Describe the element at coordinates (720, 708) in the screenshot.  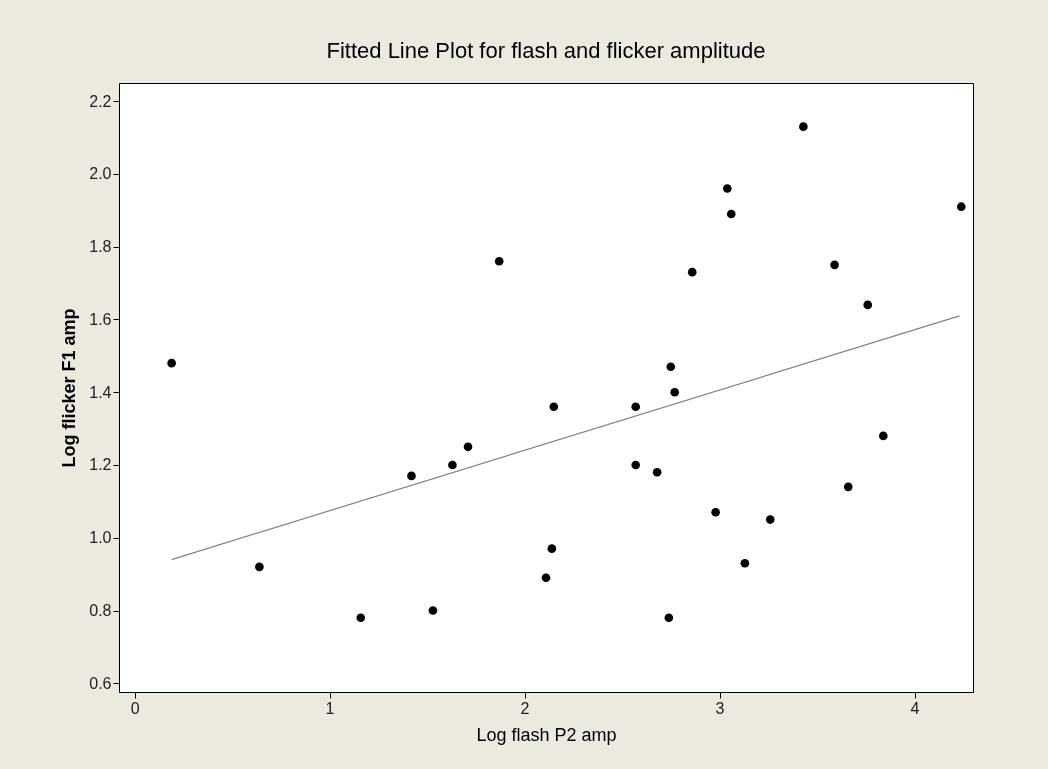
I see `x-tick-label: 3` at that location.